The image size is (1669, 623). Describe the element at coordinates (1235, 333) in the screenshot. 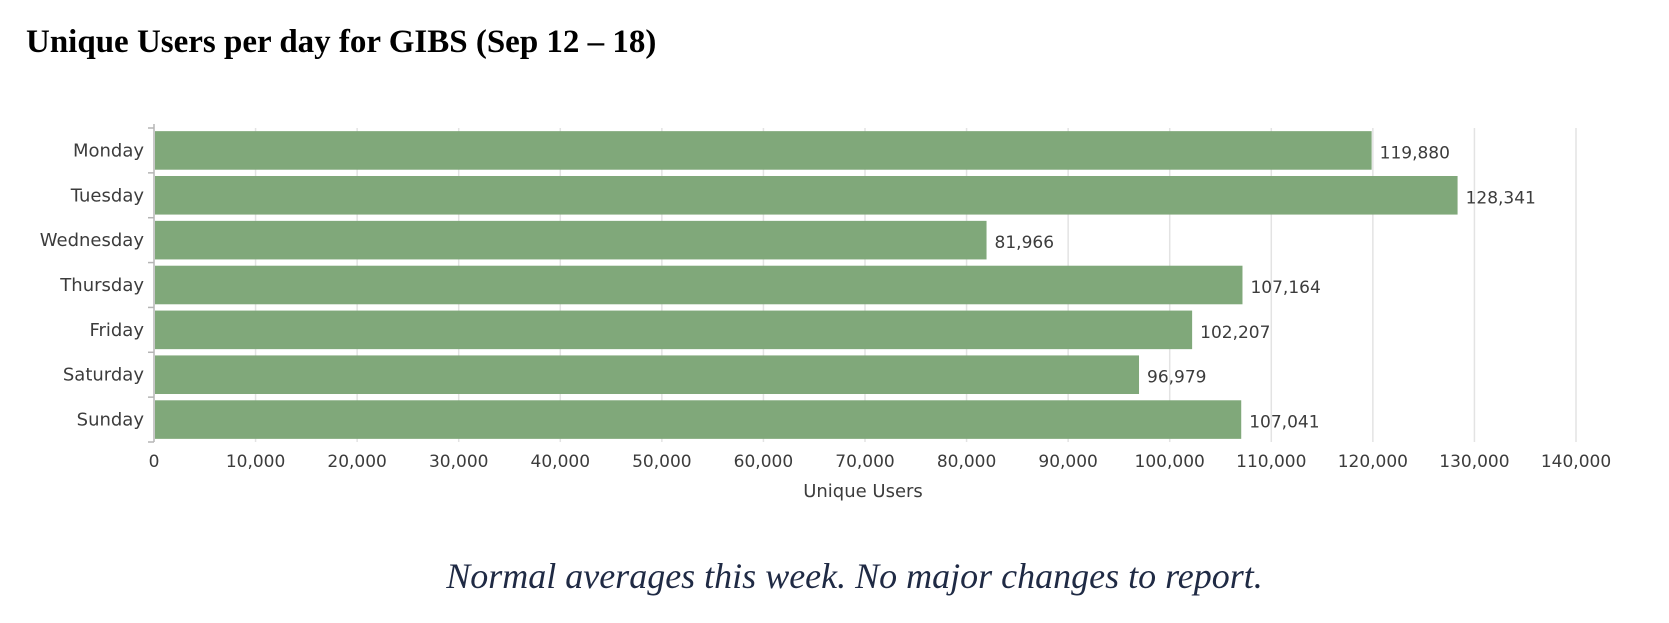

I see `data-label: 102,207` at that location.